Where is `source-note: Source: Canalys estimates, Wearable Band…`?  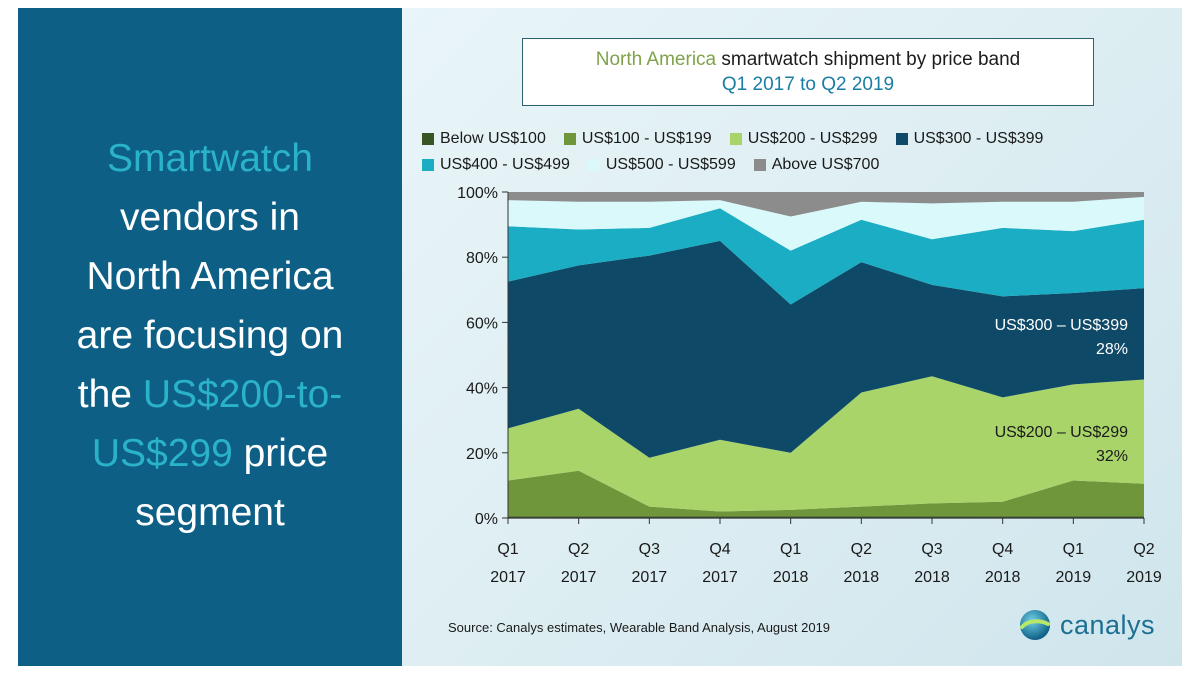
source-note: Source: Canalys estimates, Wearable Band… is located at coordinates (639, 627).